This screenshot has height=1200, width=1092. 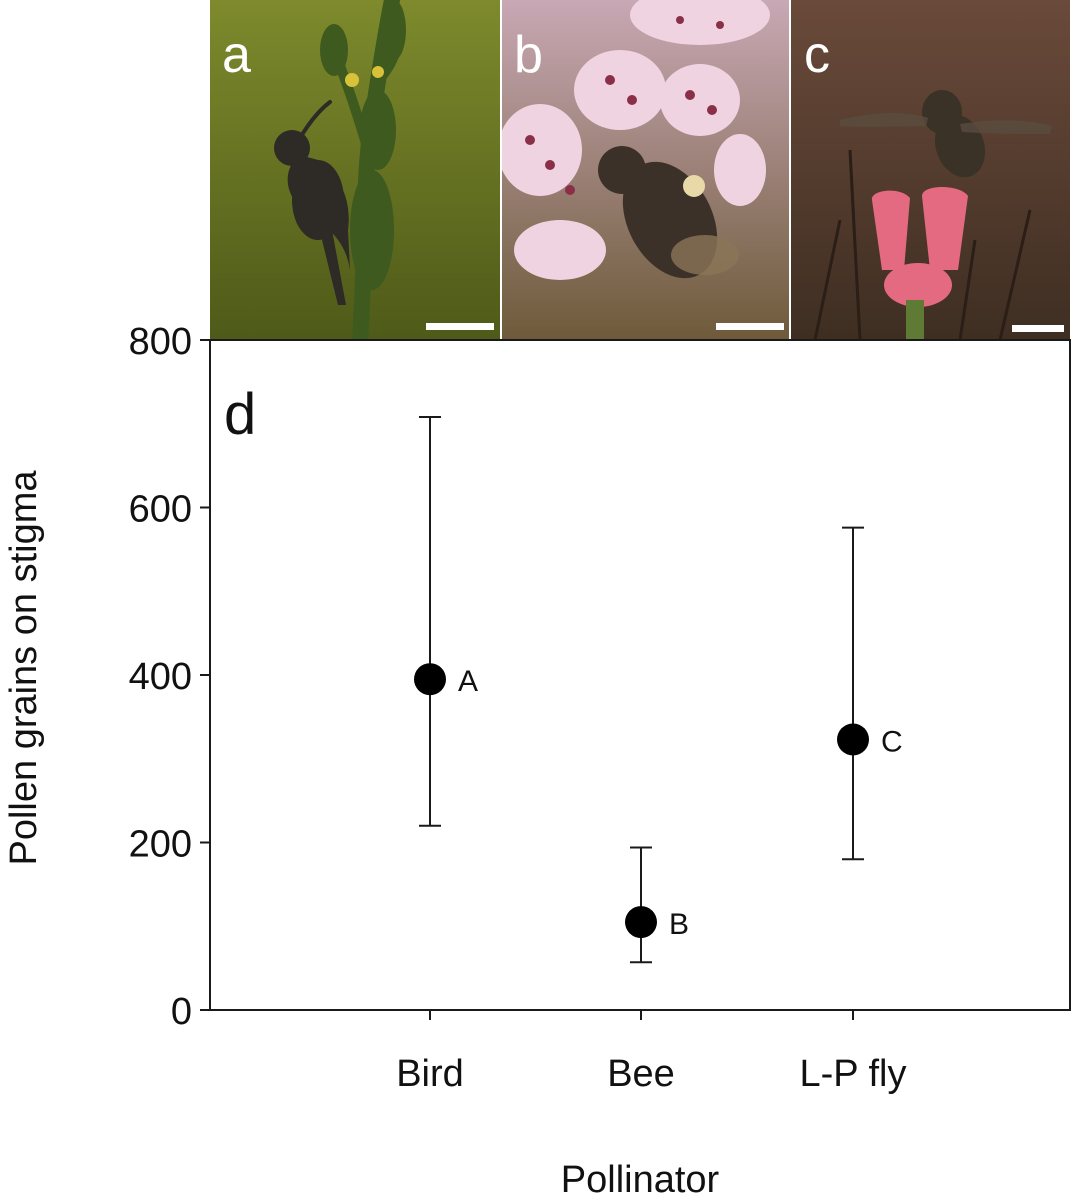 I want to click on tubular-flowers-illustration, so click(x=919, y=247).